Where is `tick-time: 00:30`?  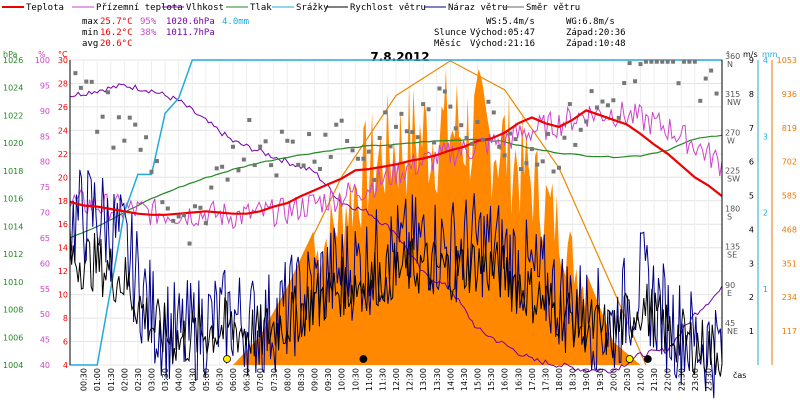 tick-time: 00:30 is located at coordinates (84, 379).